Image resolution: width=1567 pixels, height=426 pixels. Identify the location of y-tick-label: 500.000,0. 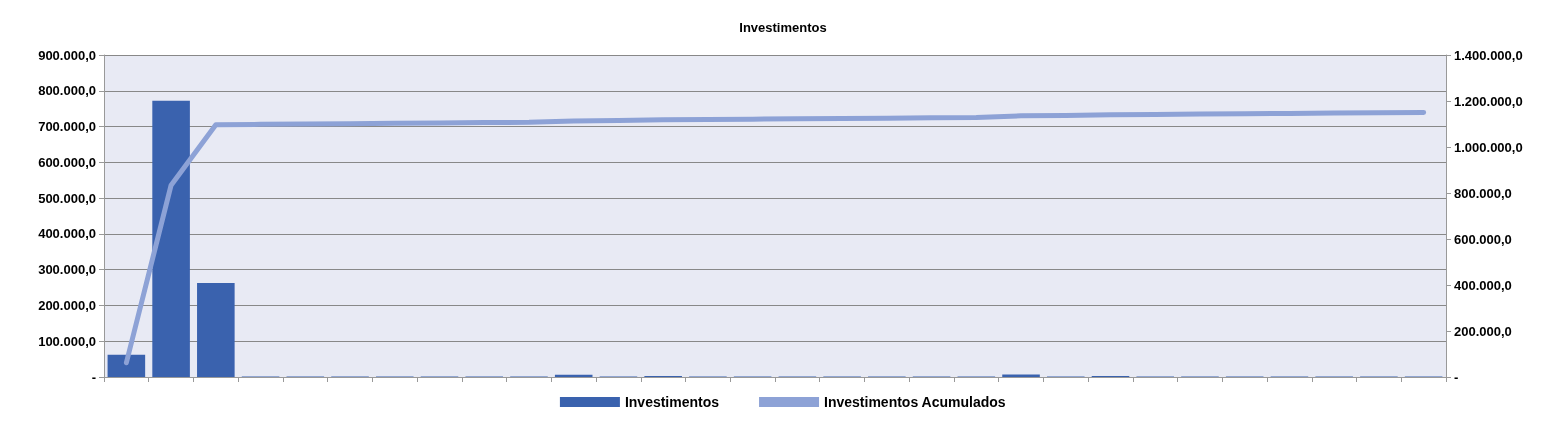
(67, 198).